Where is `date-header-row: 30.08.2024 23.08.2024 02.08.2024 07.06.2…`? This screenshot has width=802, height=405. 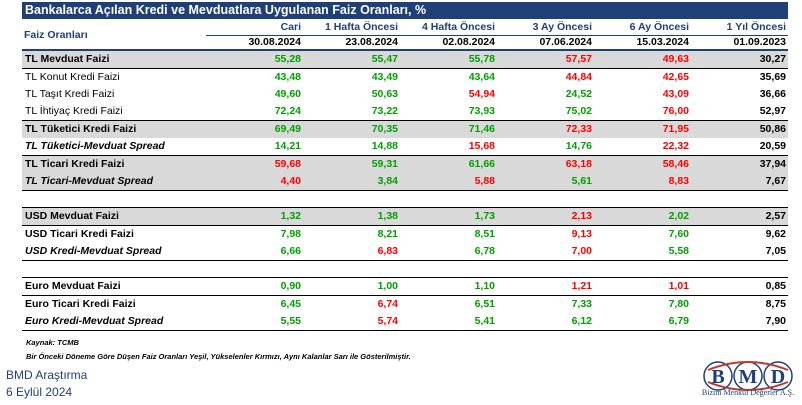
date-header-row: 30.08.2024 23.08.2024 02.08.2024 07.06.2… is located at coordinates (405, 43).